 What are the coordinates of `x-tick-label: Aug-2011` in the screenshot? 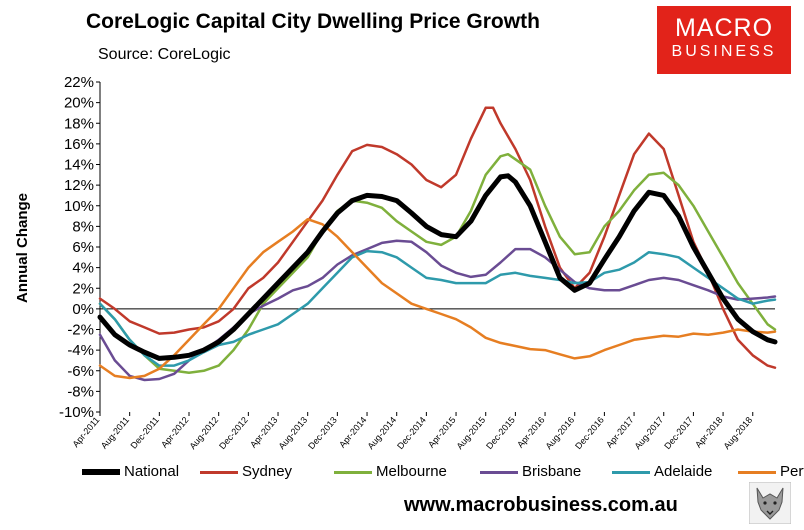 It's located at (115, 433).